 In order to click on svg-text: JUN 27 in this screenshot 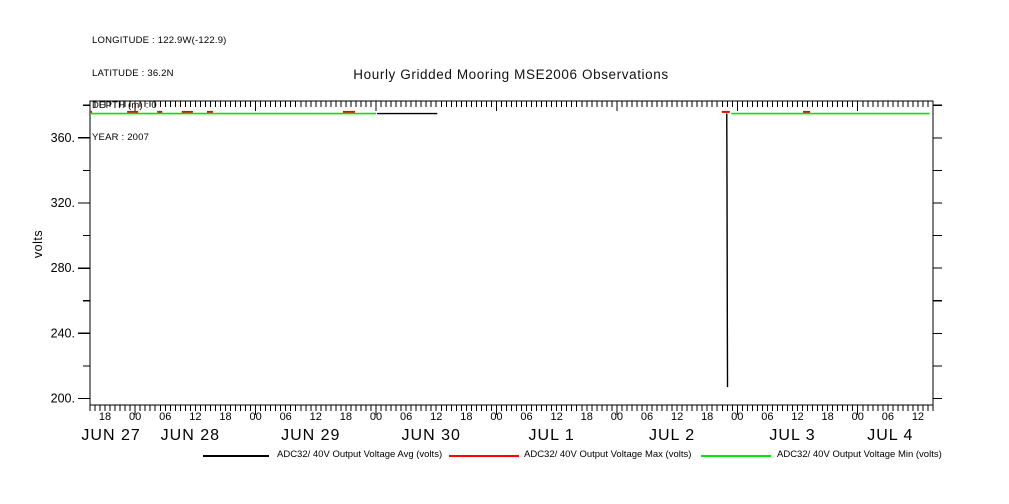, I will do `click(110, 435)`.